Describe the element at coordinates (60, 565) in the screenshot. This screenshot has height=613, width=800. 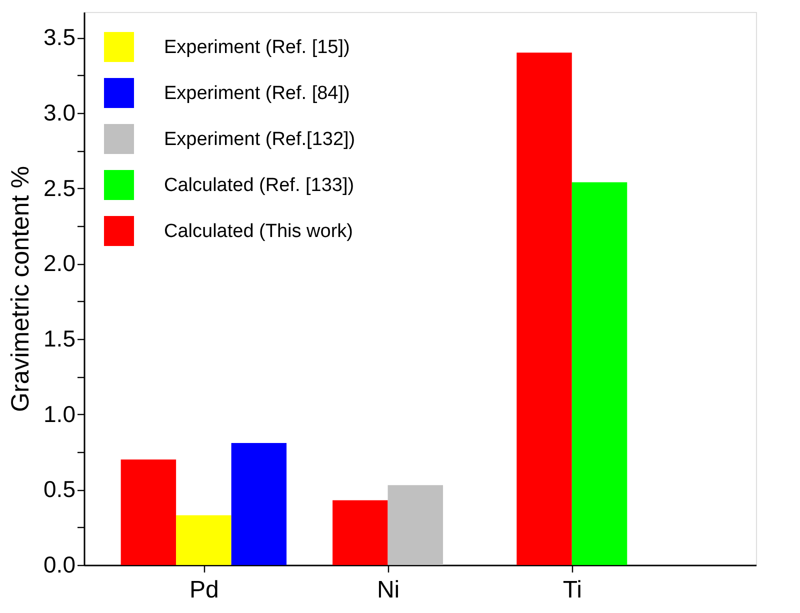
I see `y-tick-label: 0.0` at that location.